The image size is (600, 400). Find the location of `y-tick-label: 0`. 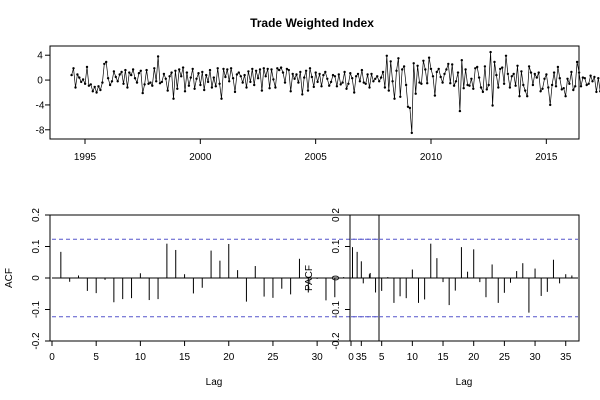

y-tick-label: 0 is located at coordinates (336, 278).